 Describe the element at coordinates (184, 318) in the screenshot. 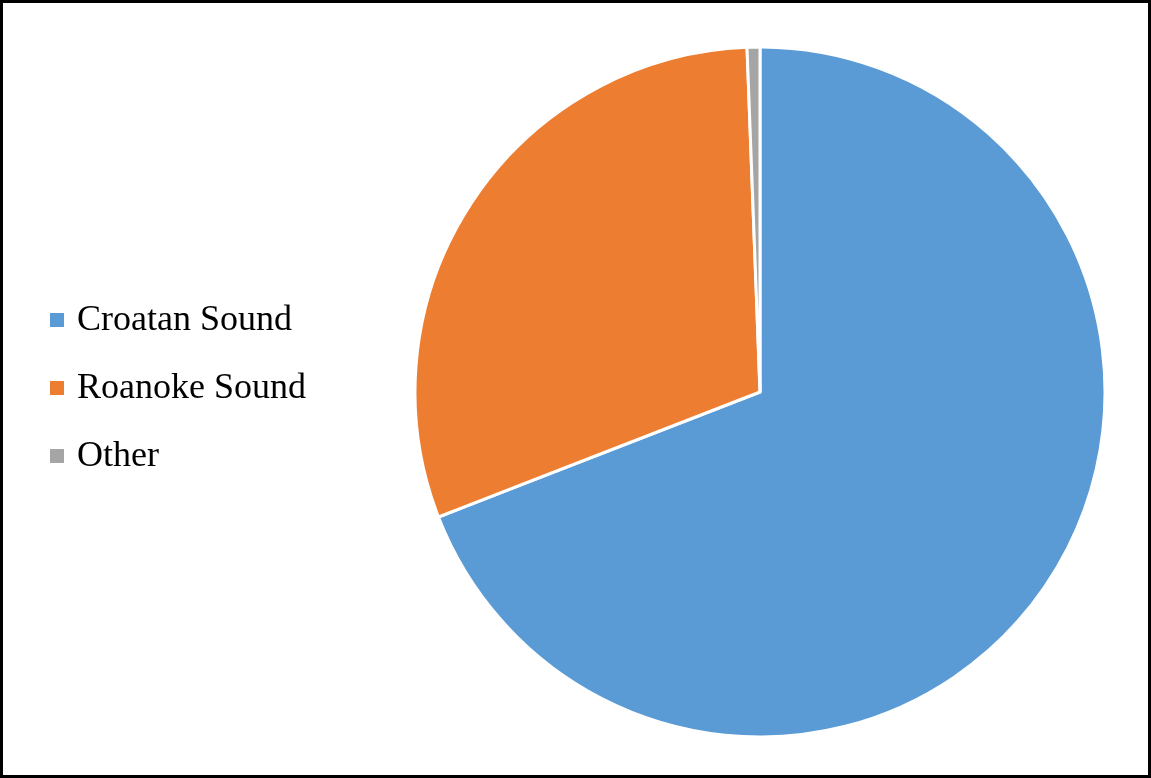

I see `legend-label: Croatan Sound` at that location.